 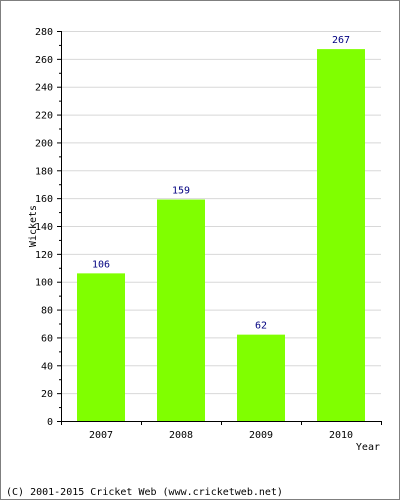 What do you see at coordinates (221, 435) in the screenshot?
I see `x-tick-labels: 2007 2008 2009 2010` at bounding box center [221, 435].